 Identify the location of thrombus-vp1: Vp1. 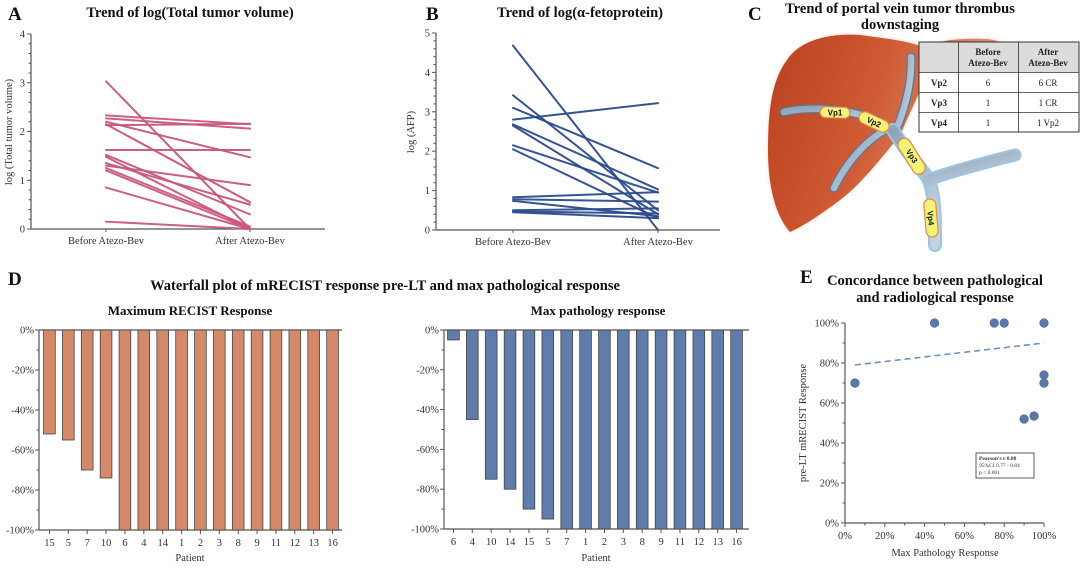
(835, 112).